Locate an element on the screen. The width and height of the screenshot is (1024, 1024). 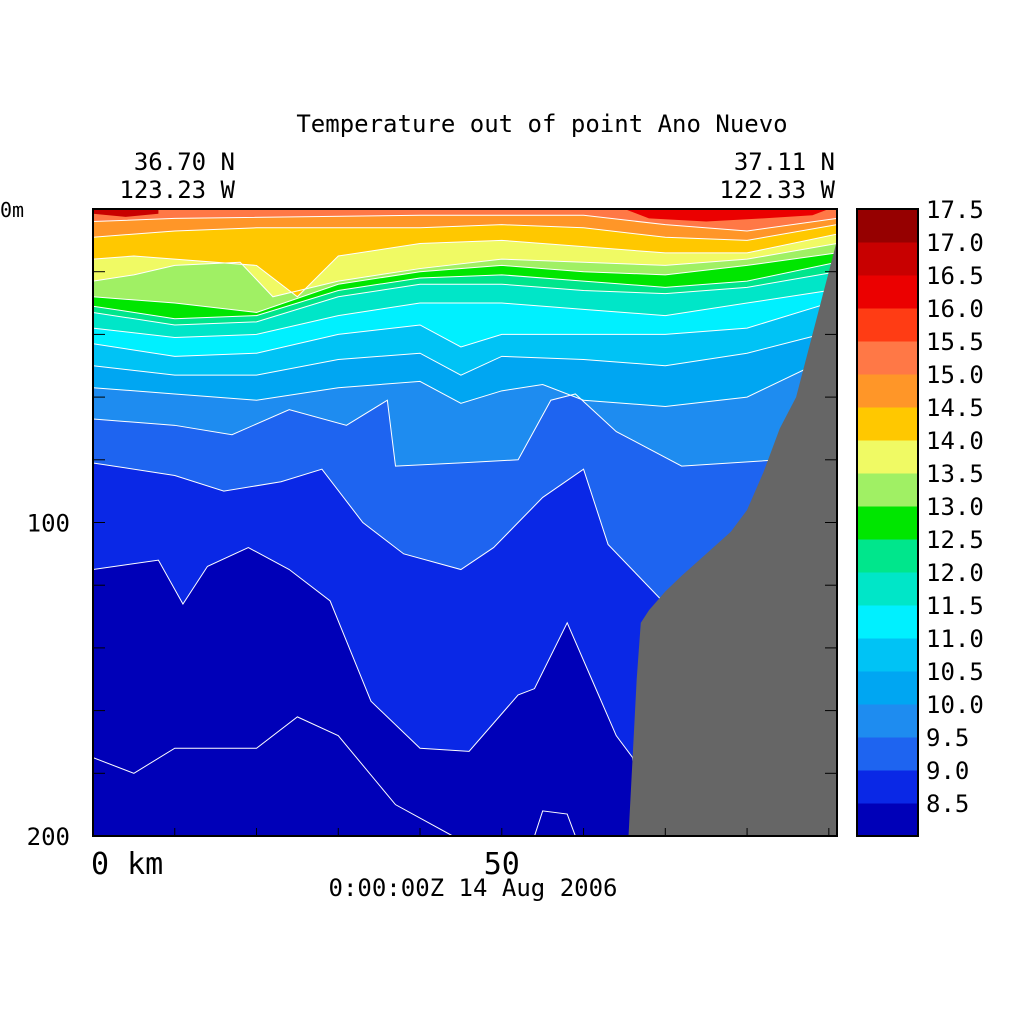
y-tick-label: 100 is located at coordinates (48, 524).